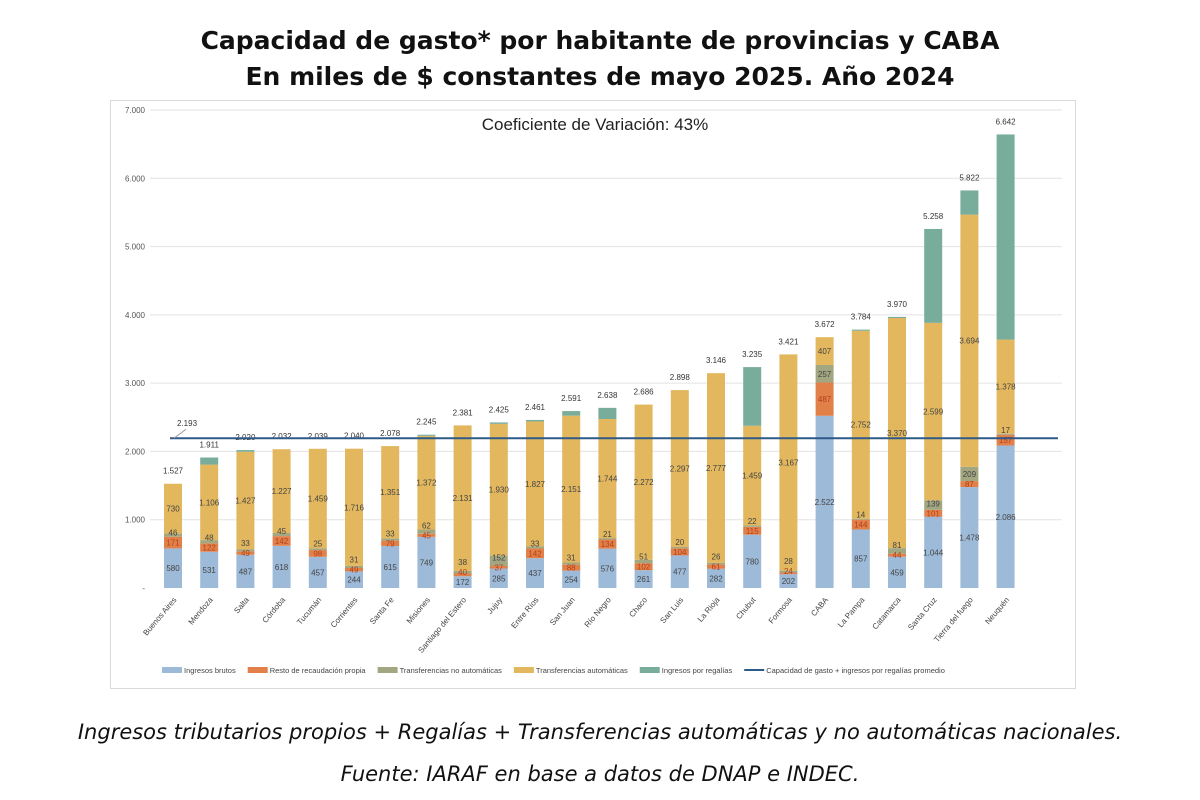 This screenshot has height=800, width=1200. What do you see at coordinates (886, 613) in the screenshot?
I see `category-label: Catamarca` at bounding box center [886, 613].